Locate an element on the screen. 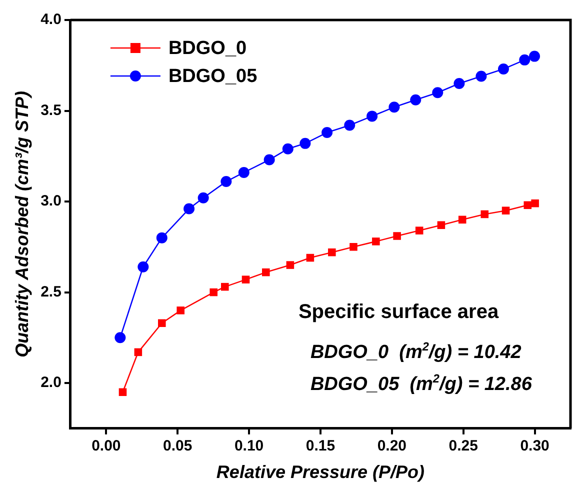 Image resolution: width=584 pixels, height=496 pixels. legend-label: BDGO_05 is located at coordinates (213, 77).